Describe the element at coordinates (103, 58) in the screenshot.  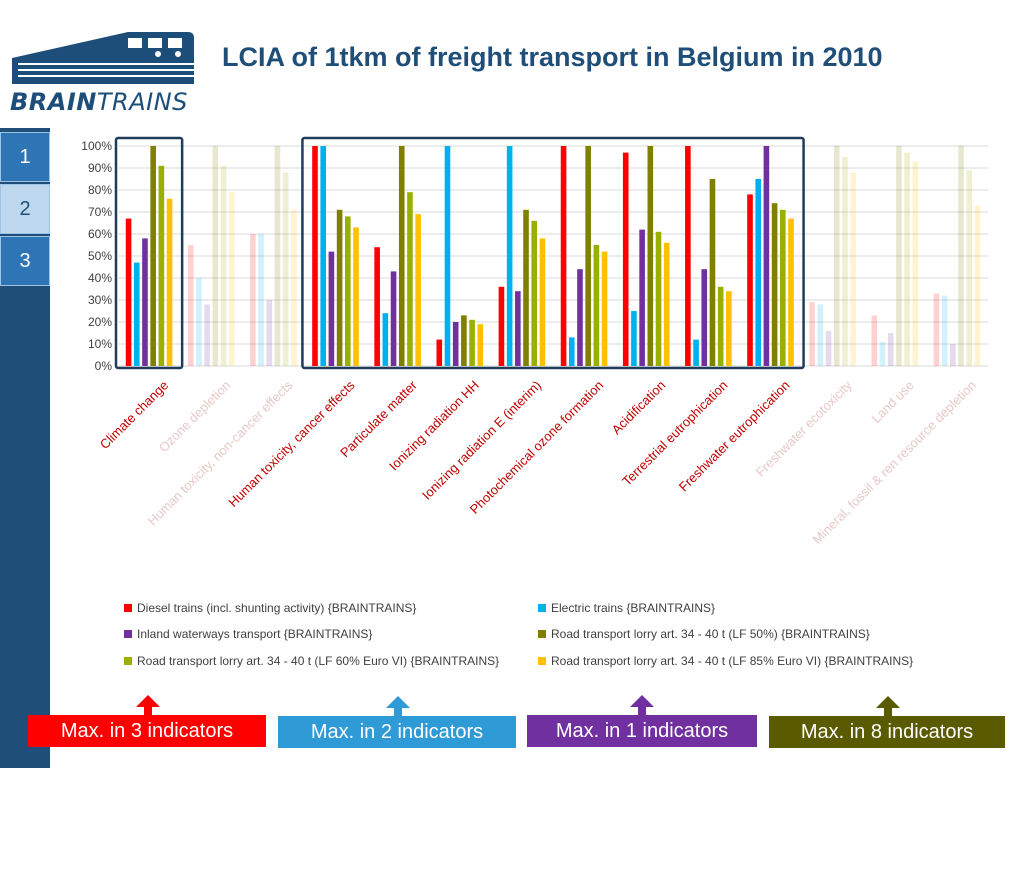
I see `braintrains-logo` at that location.